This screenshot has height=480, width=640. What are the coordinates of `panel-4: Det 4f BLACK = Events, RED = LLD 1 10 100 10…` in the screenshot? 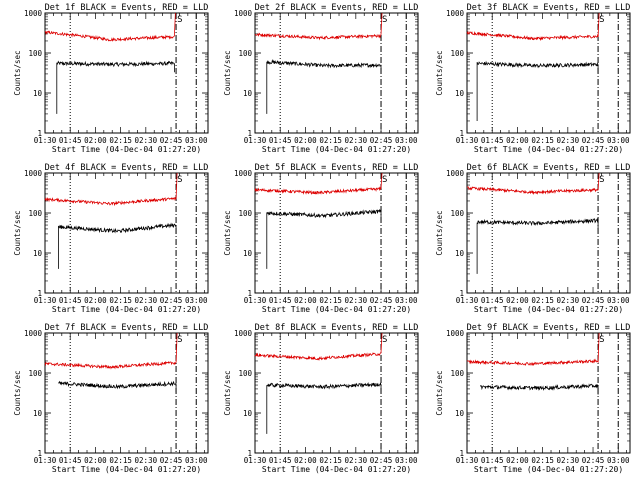 It's located at (111, 238).